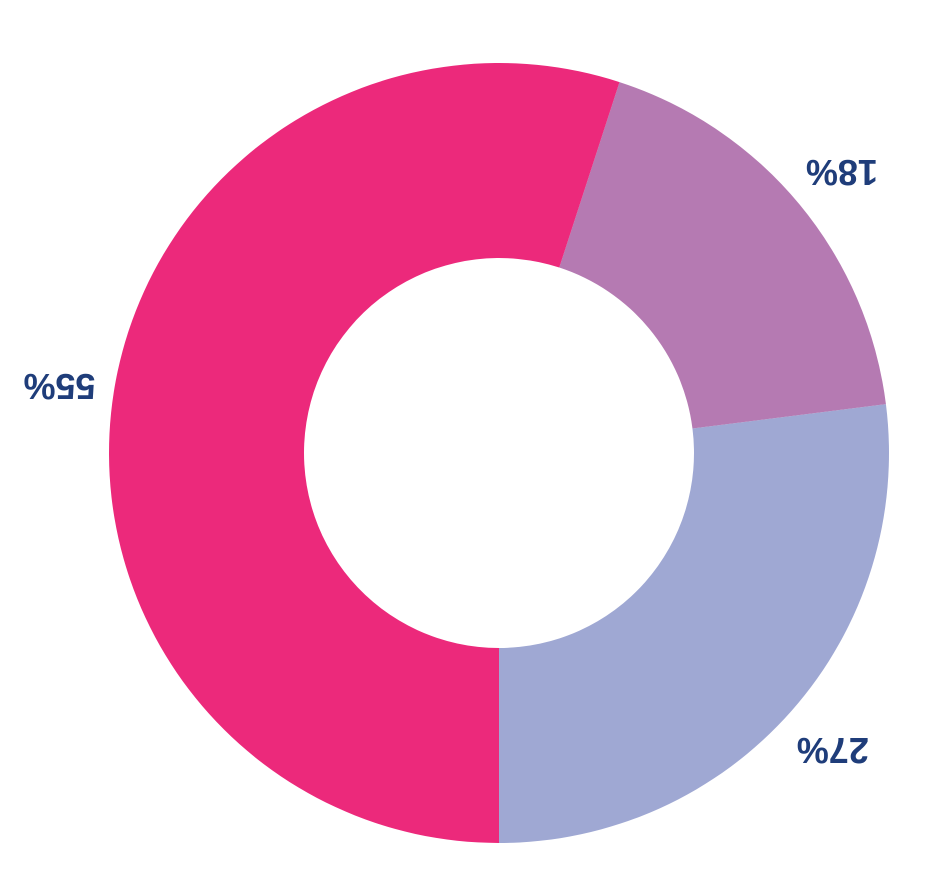 Image resolution: width=944 pixels, height=895 pixels. Describe the element at coordinates (842, 172) in the screenshot. I see `value-label: 18%` at that location.